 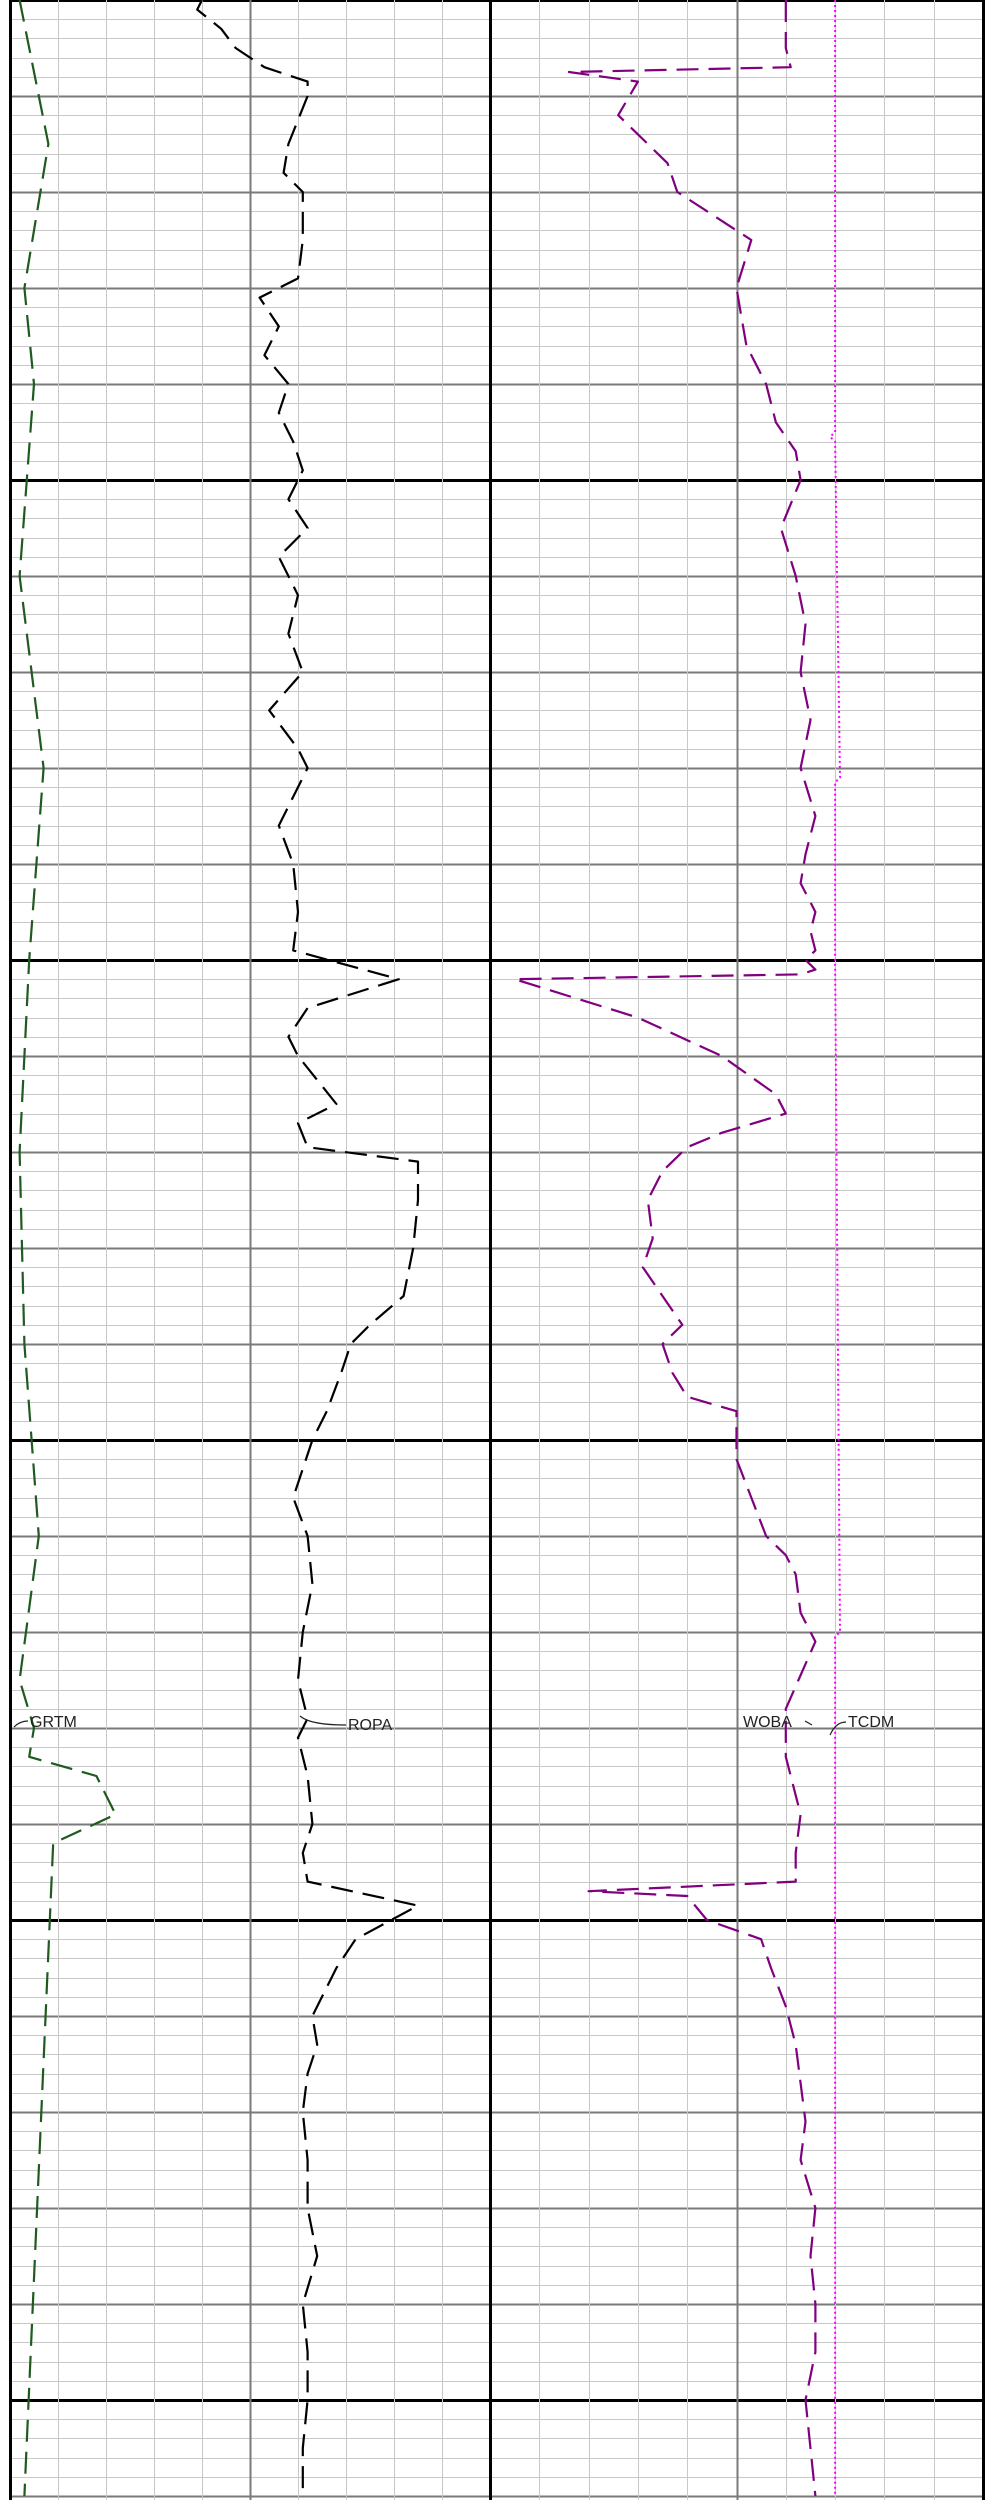 What do you see at coordinates (808, 1723) in the screenshot?
I see `woba-label-leader` at bounding box center [808, 1723].